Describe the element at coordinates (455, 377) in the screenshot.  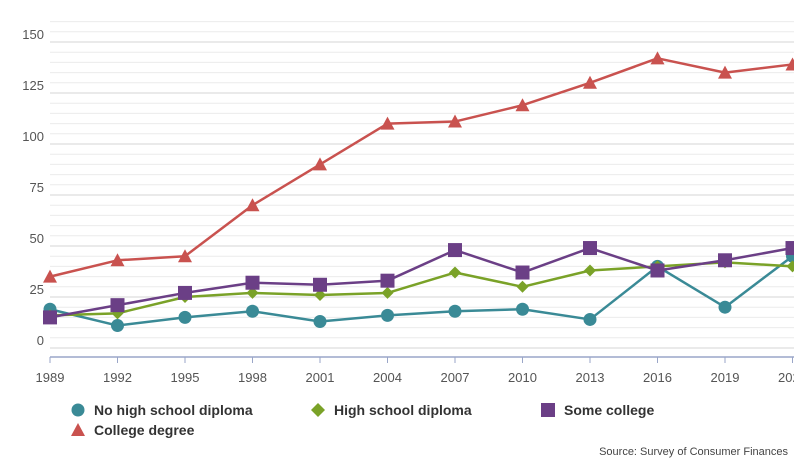
I see `x-tick-label: 2007` at that location.